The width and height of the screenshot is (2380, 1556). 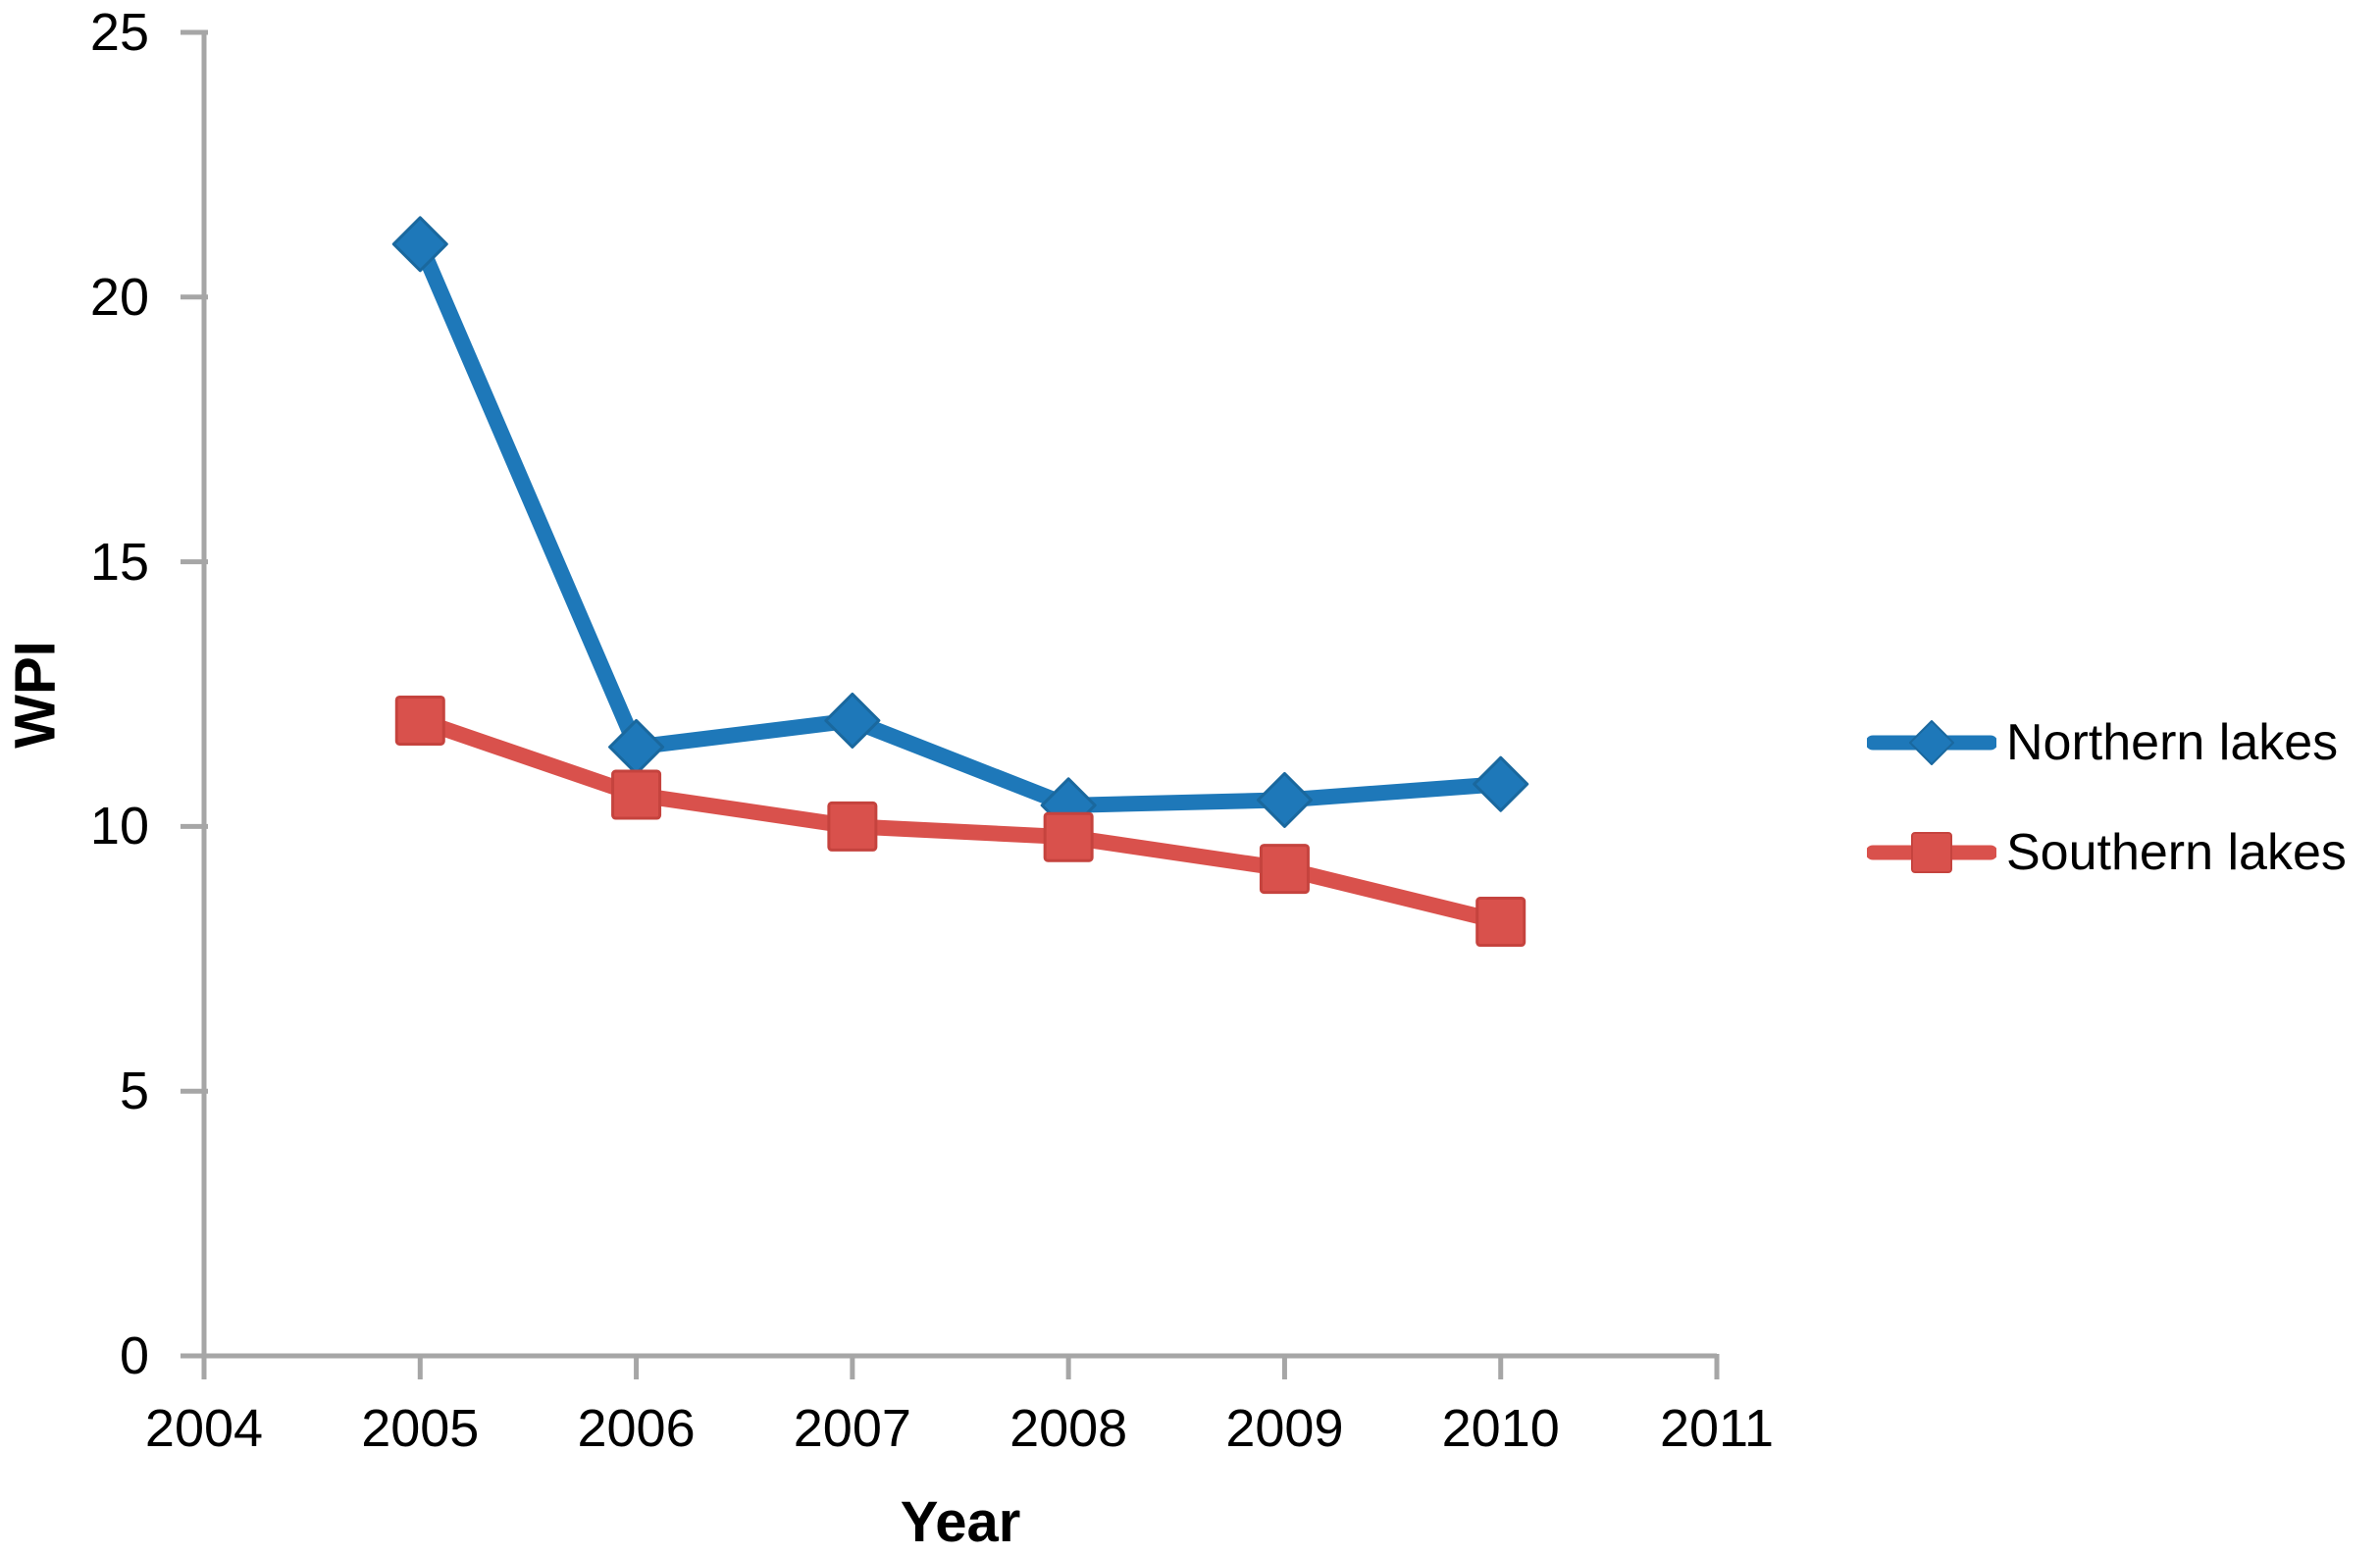 What do you see at coordinates (420, 1428) in the screenshot?
I see `x-tick-label: 2005` at bounding box center [420, 1428].